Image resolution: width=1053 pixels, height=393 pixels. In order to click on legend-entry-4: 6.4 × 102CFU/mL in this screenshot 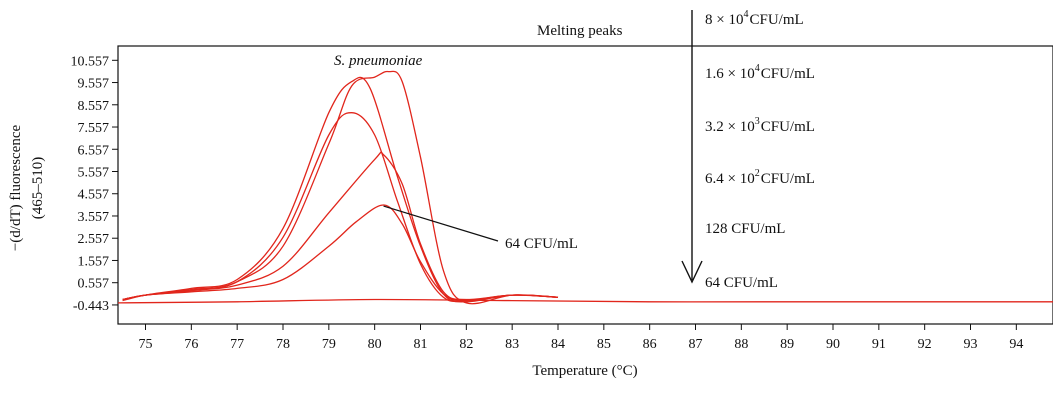, I will do `click(760, 177)`.